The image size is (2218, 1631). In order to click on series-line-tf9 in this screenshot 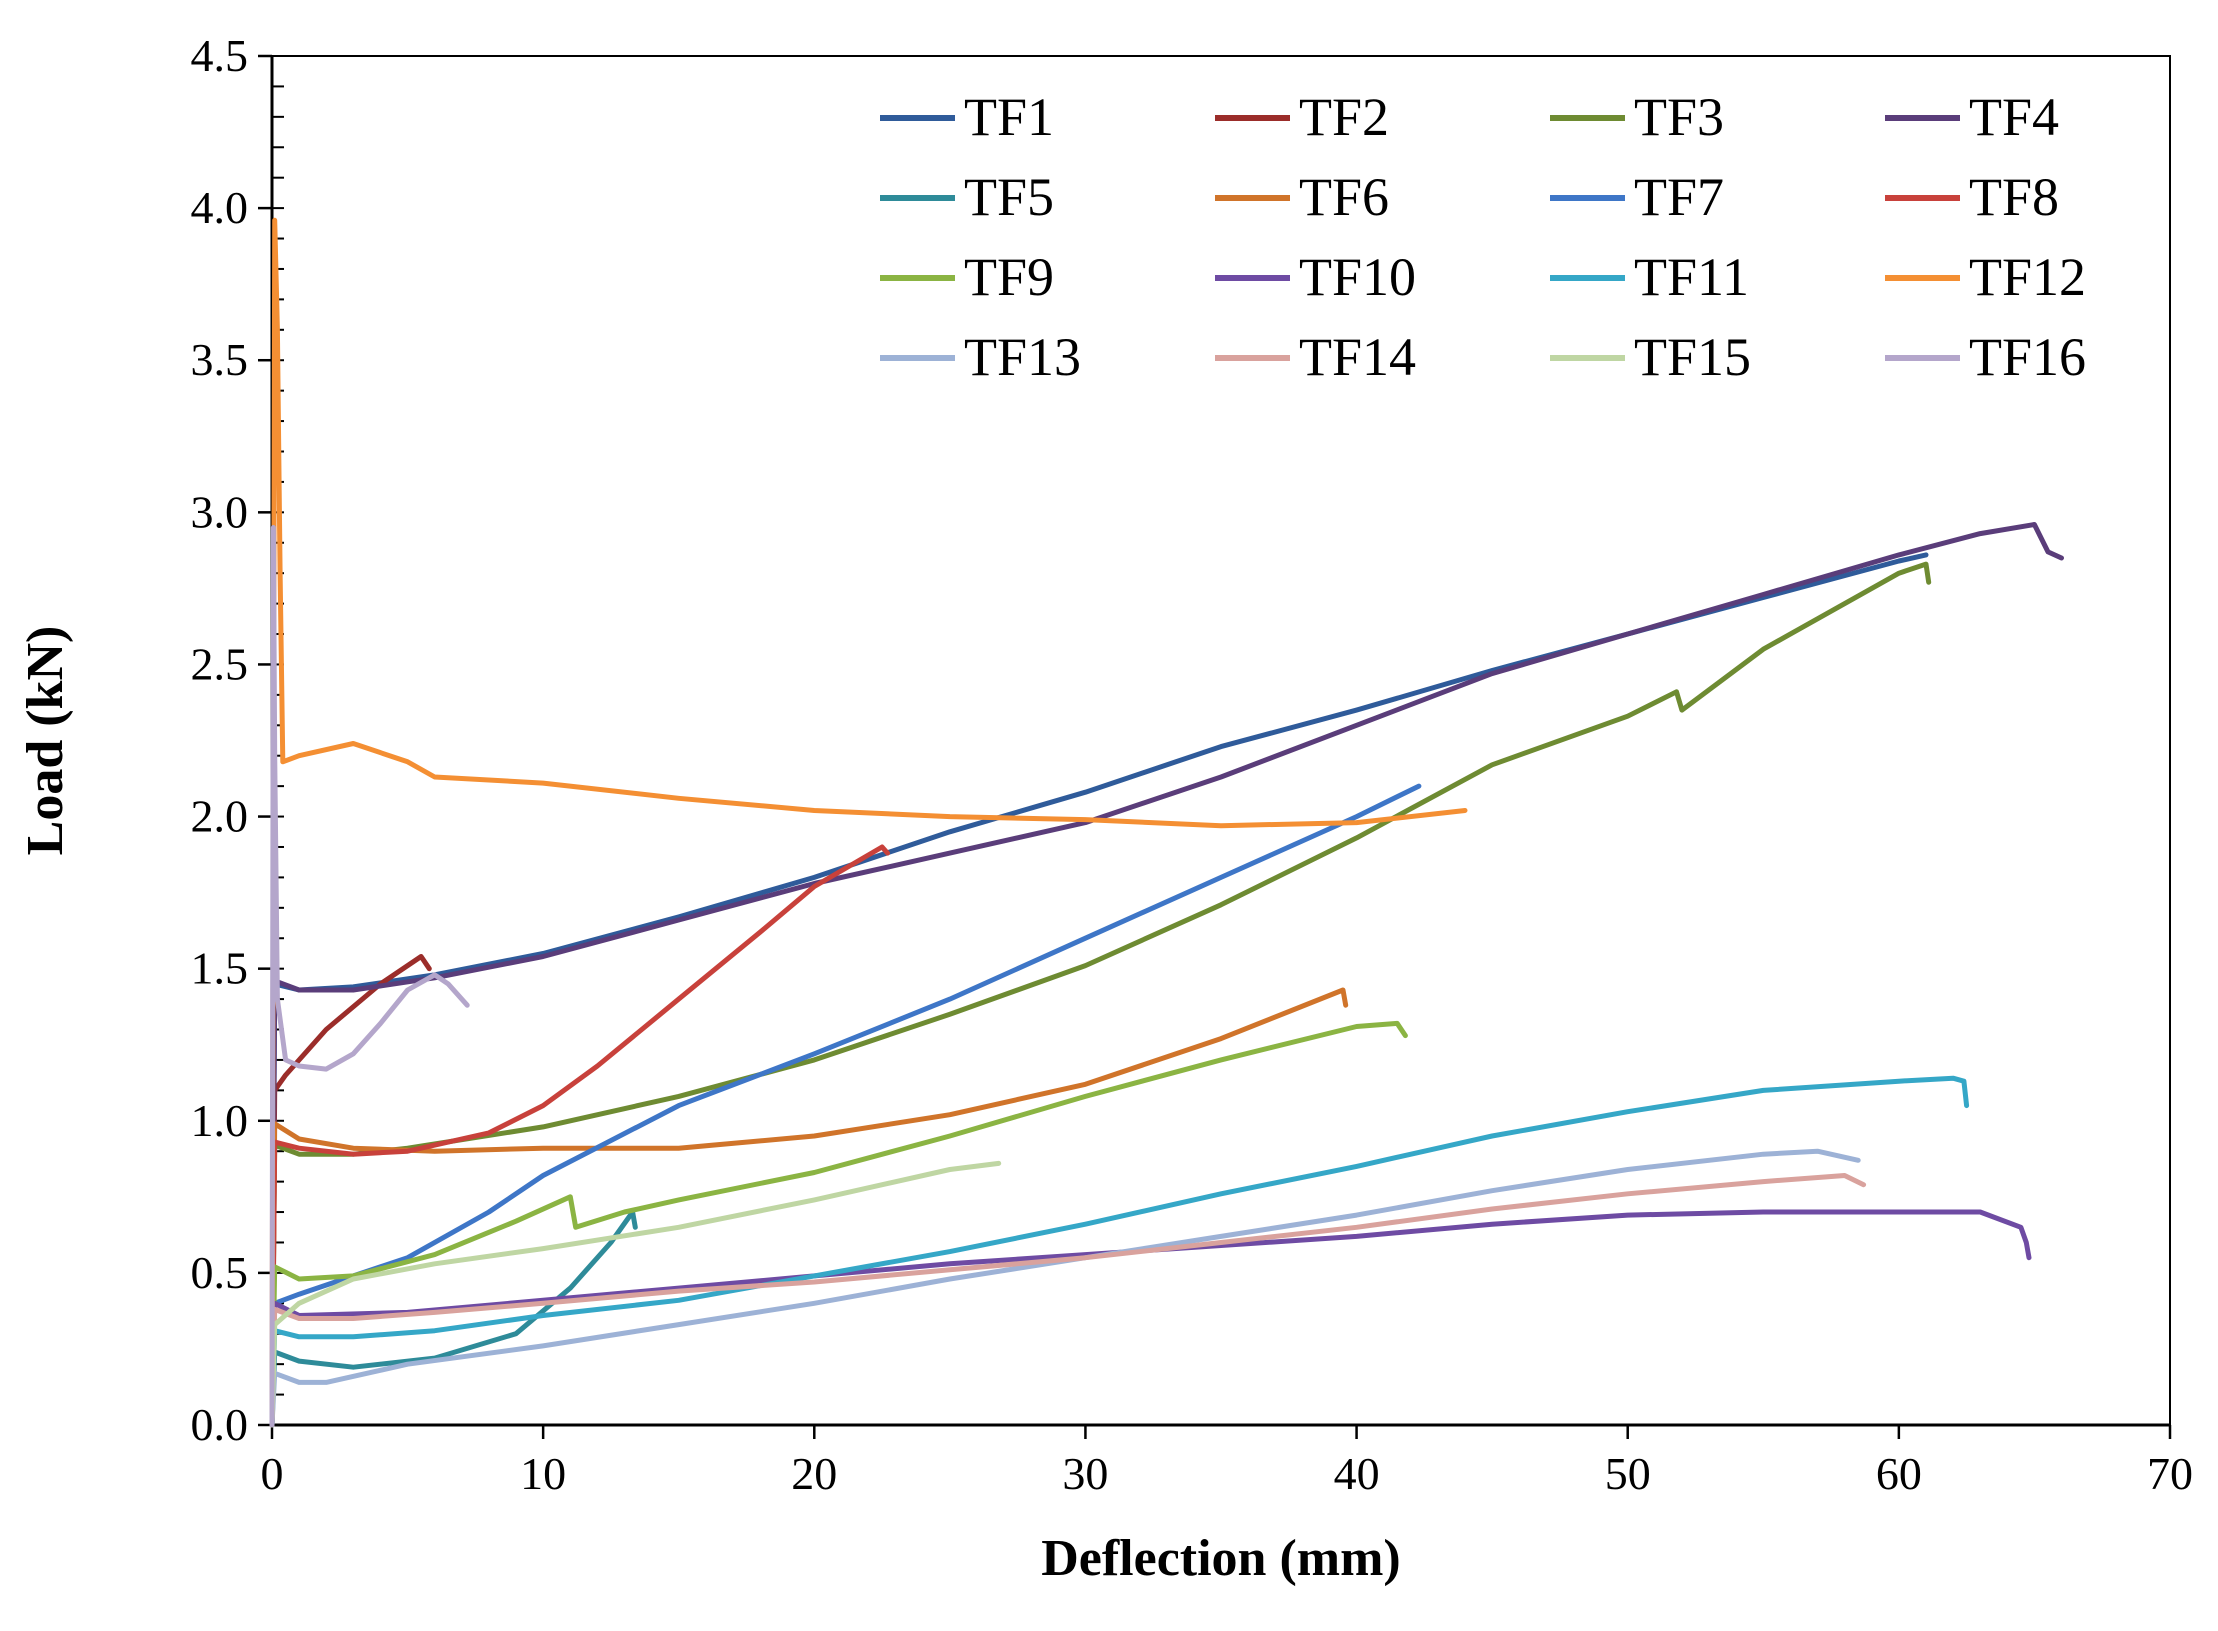, I will do `click(838, 1224)`.